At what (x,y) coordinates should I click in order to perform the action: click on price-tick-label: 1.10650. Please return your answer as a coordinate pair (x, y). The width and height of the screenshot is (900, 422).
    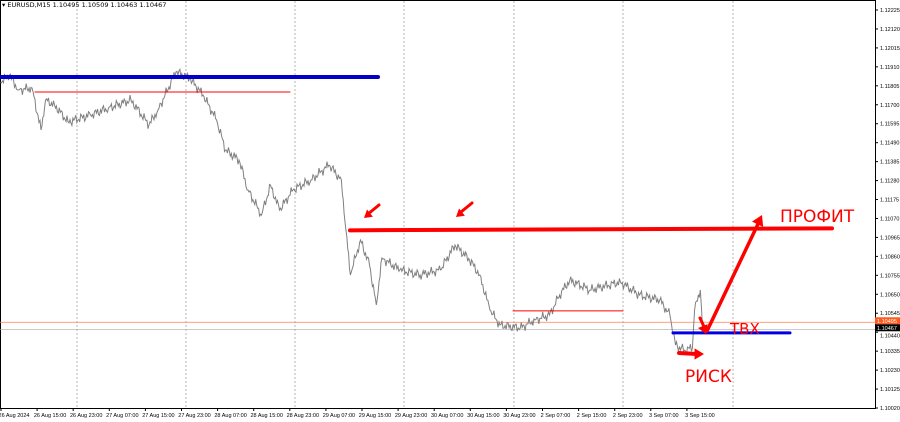
    Looking at the image, I should click on (890, 295).